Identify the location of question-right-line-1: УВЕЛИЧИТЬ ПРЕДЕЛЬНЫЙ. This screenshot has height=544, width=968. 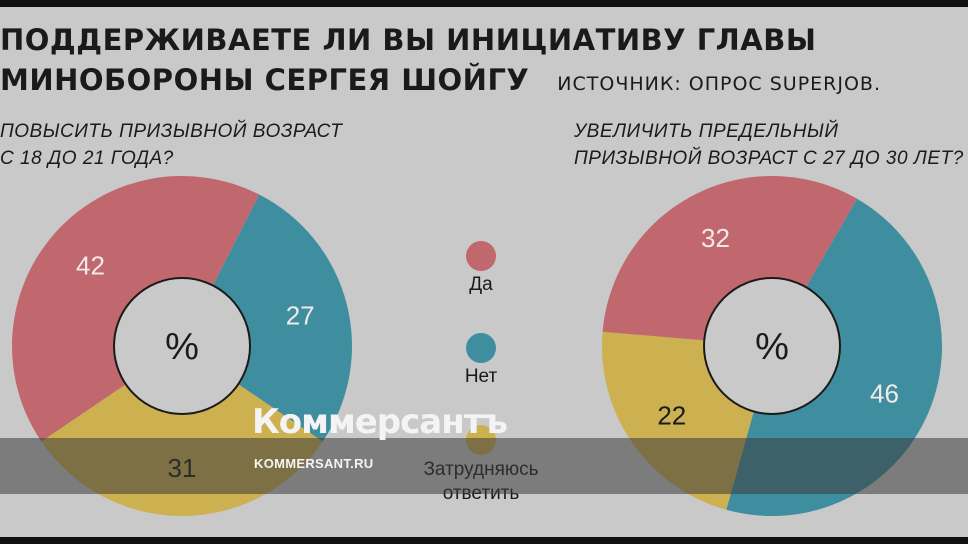
(706, 131).